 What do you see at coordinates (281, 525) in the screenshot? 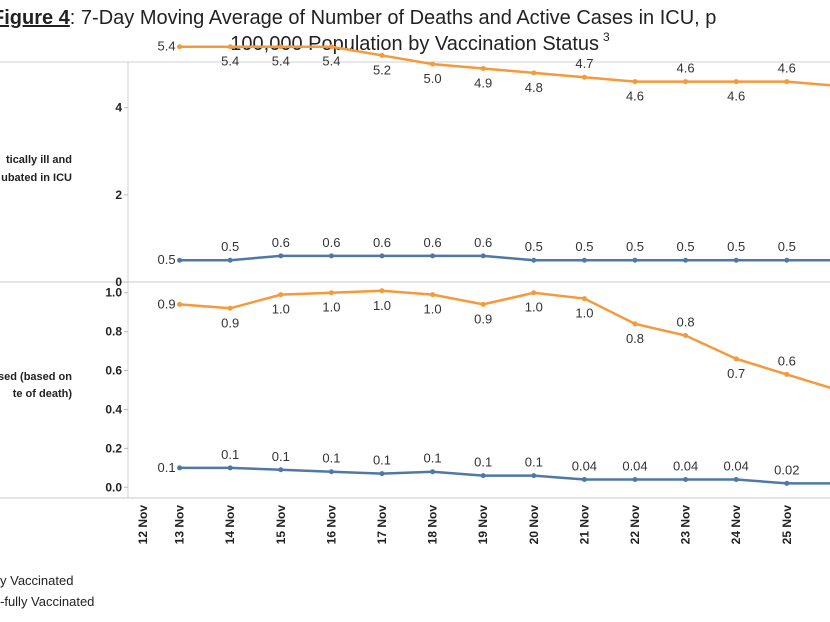
I see `x-tick-label: 15 Nov` at bounding box center [281, 525].